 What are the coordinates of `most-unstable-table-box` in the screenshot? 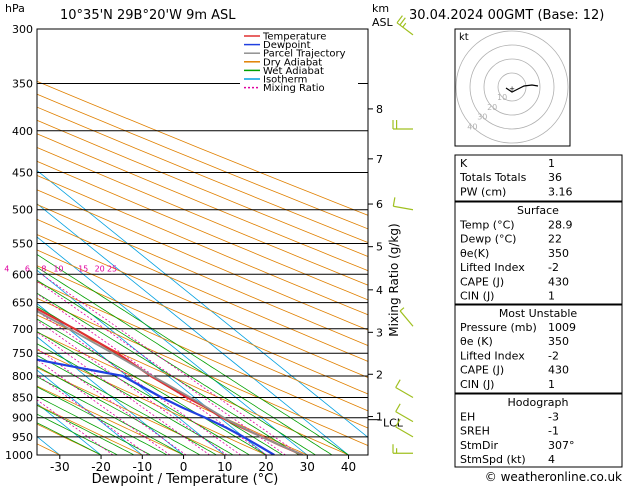 It's located at (538, 349).